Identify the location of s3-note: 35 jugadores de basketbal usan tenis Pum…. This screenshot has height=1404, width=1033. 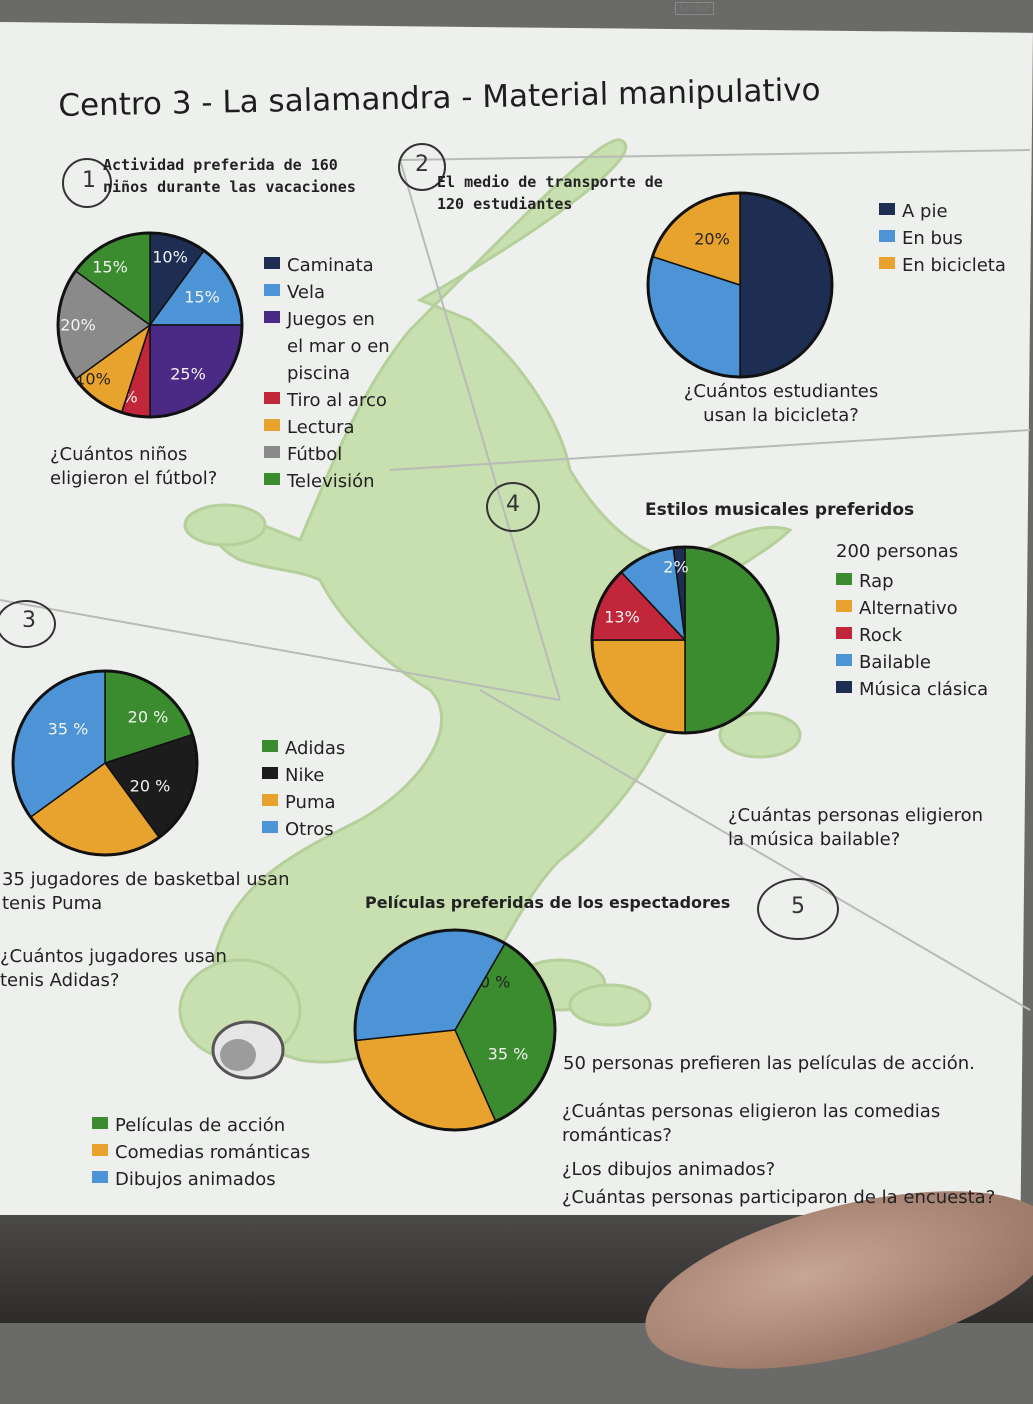
(146, 891).